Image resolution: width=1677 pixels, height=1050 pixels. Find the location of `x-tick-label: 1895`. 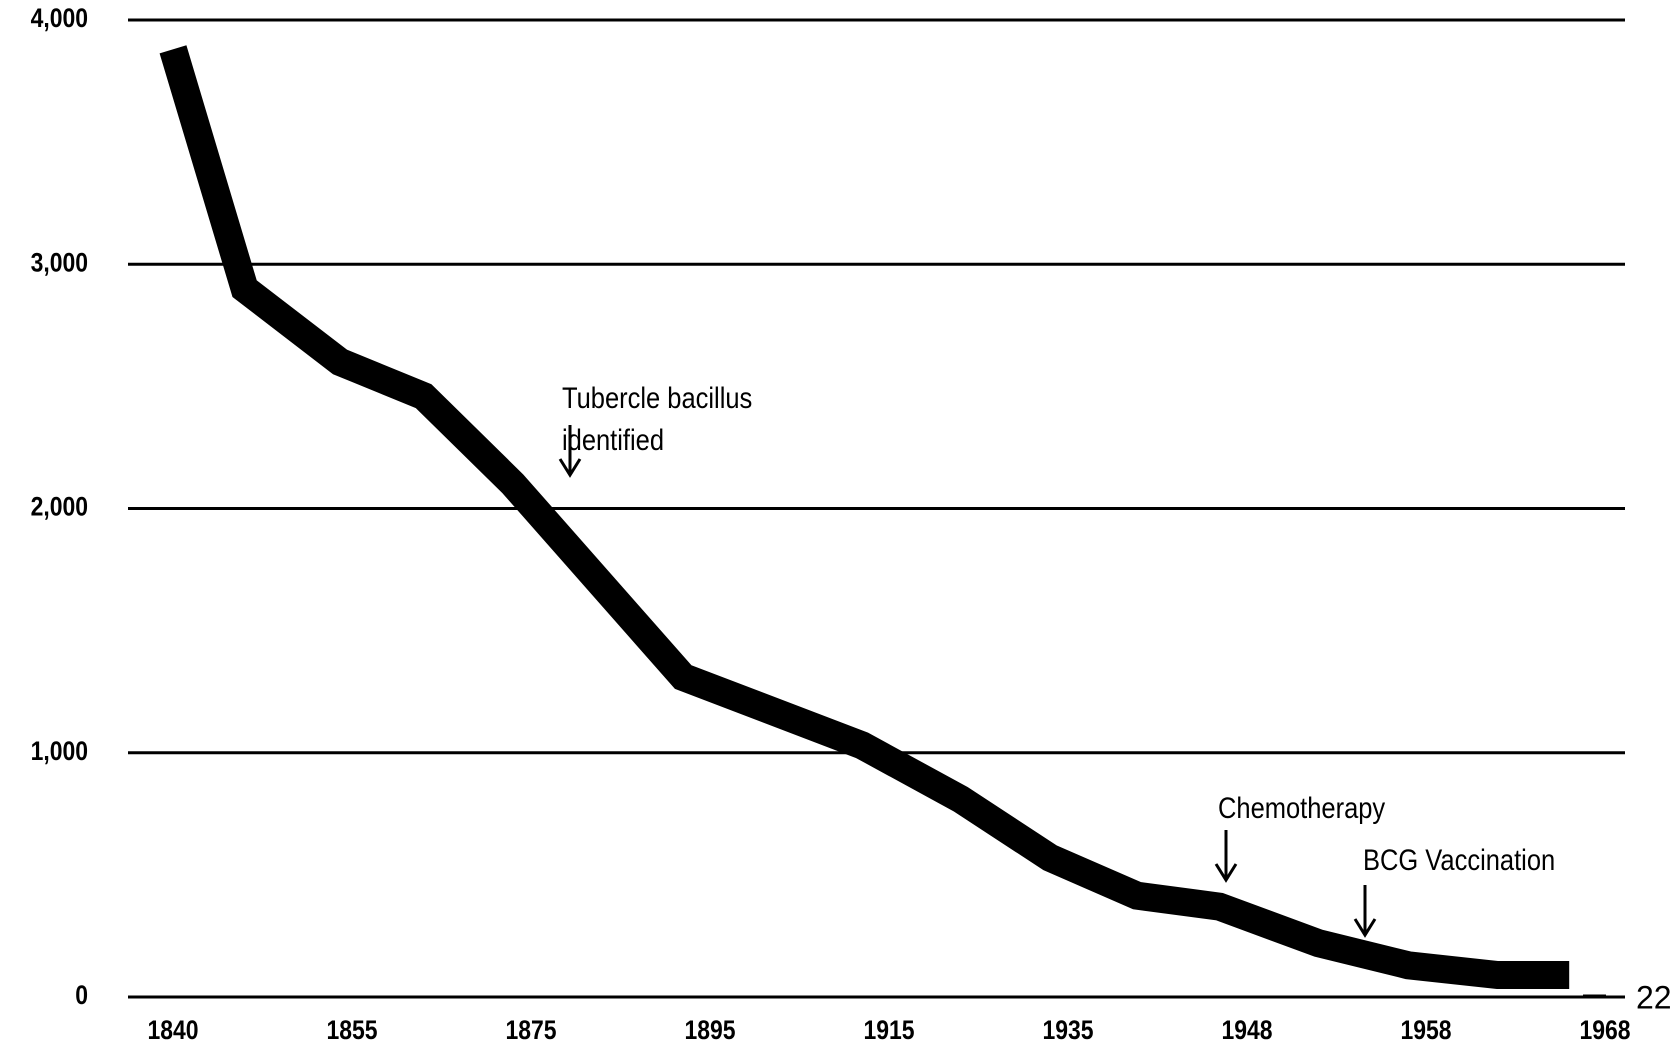

x-tick-label: 1895 is located at coordinates (709, 1030).